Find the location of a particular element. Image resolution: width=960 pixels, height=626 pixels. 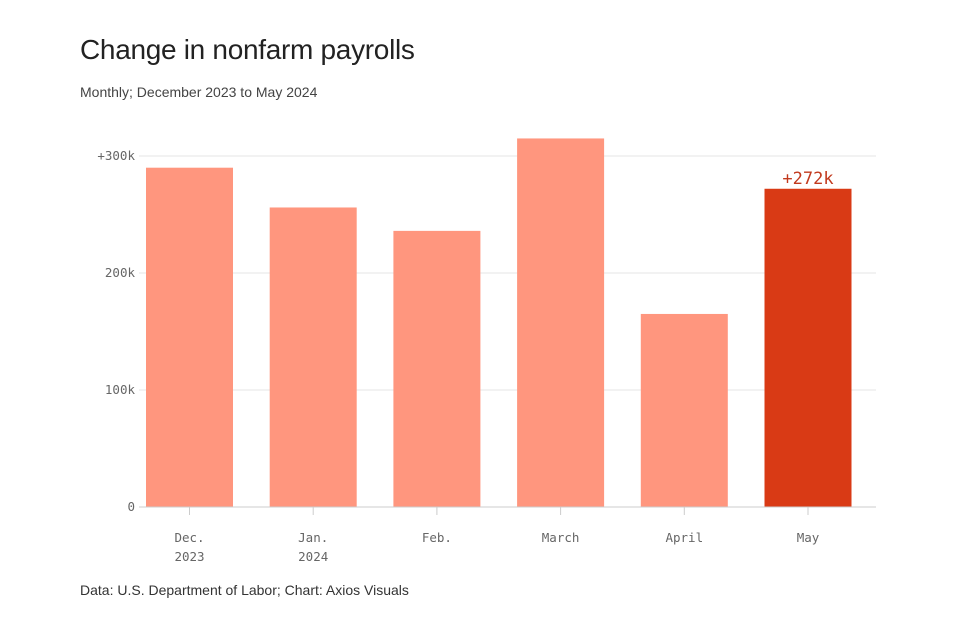

chart-title: Change in nonfarm payrolls is located at coordinates (247, 49).